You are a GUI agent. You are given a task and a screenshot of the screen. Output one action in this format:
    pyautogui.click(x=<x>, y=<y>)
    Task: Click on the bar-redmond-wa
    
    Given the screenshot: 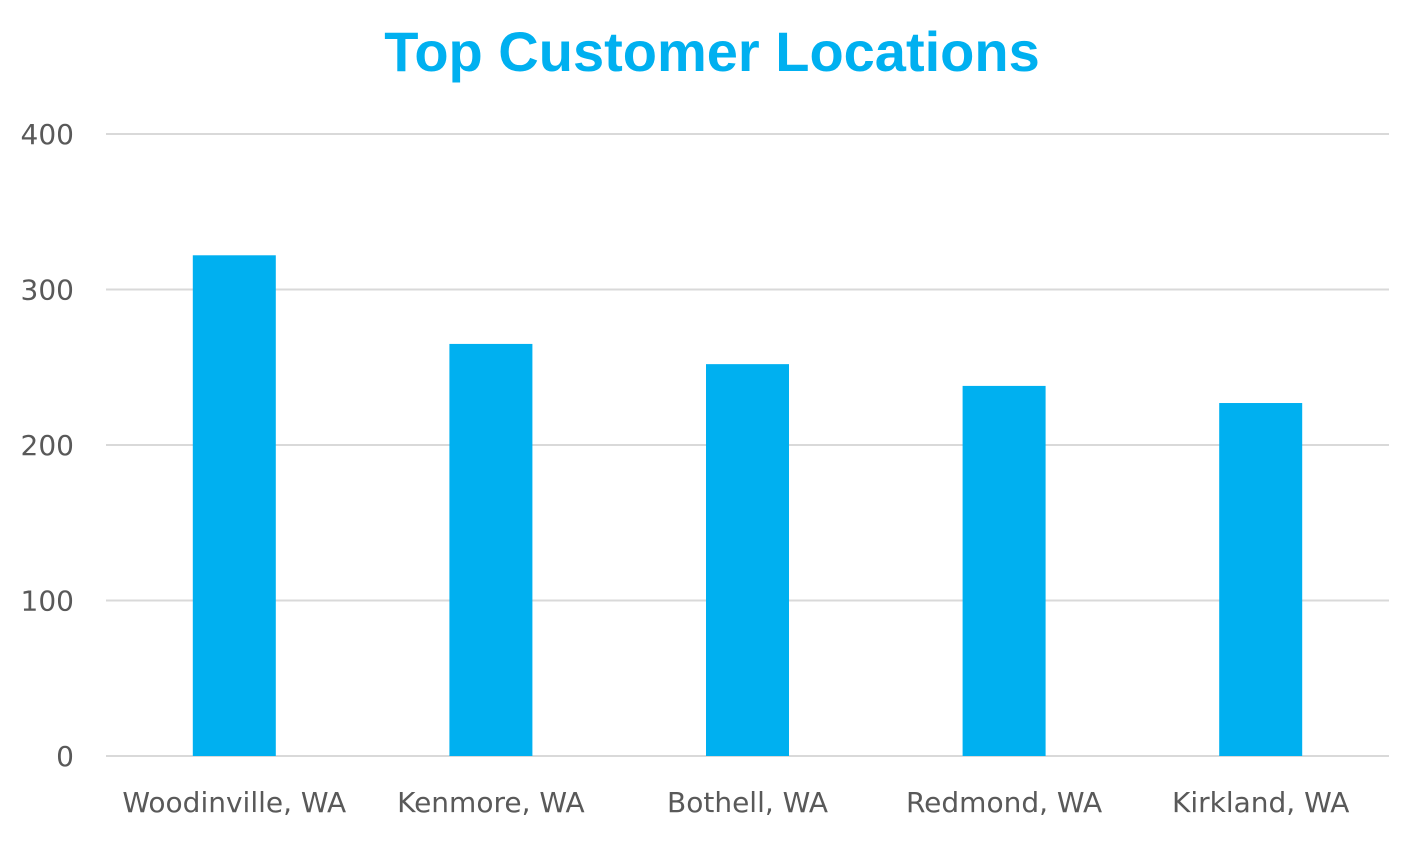 What is the action you would take?
    pyautogui.click(x=1004, y=570)
    